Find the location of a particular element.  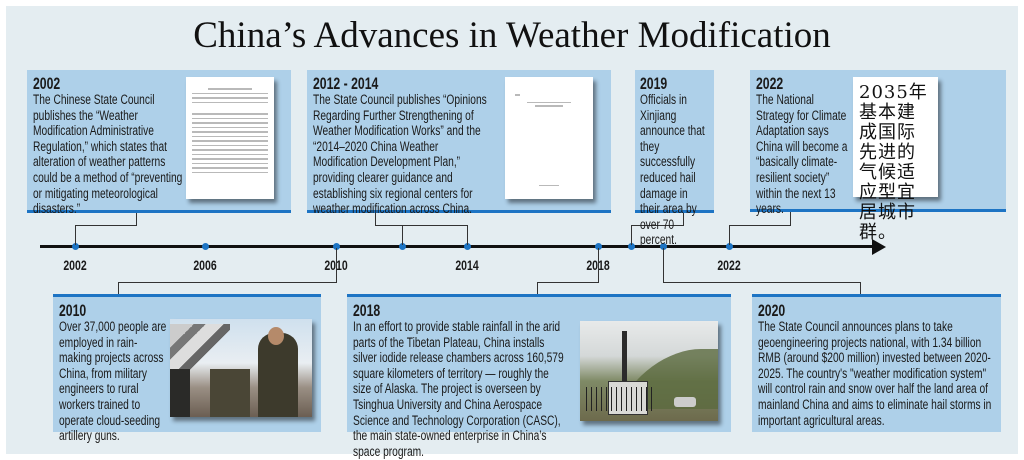

page-title: China’s Advances in Weather Modification is located at coordinates (512, 35).